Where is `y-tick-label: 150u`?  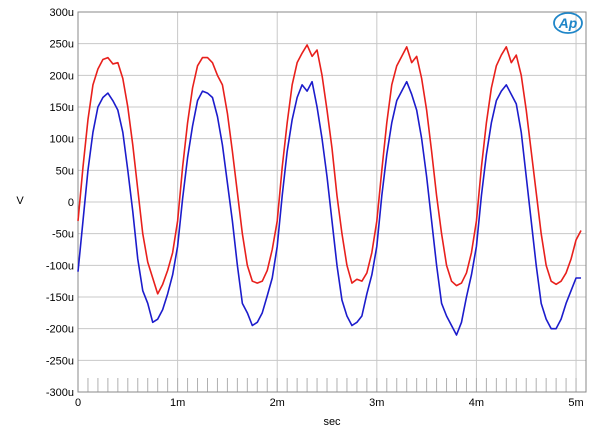 y-tick-label: 150u is located at coordinates (62, 108).